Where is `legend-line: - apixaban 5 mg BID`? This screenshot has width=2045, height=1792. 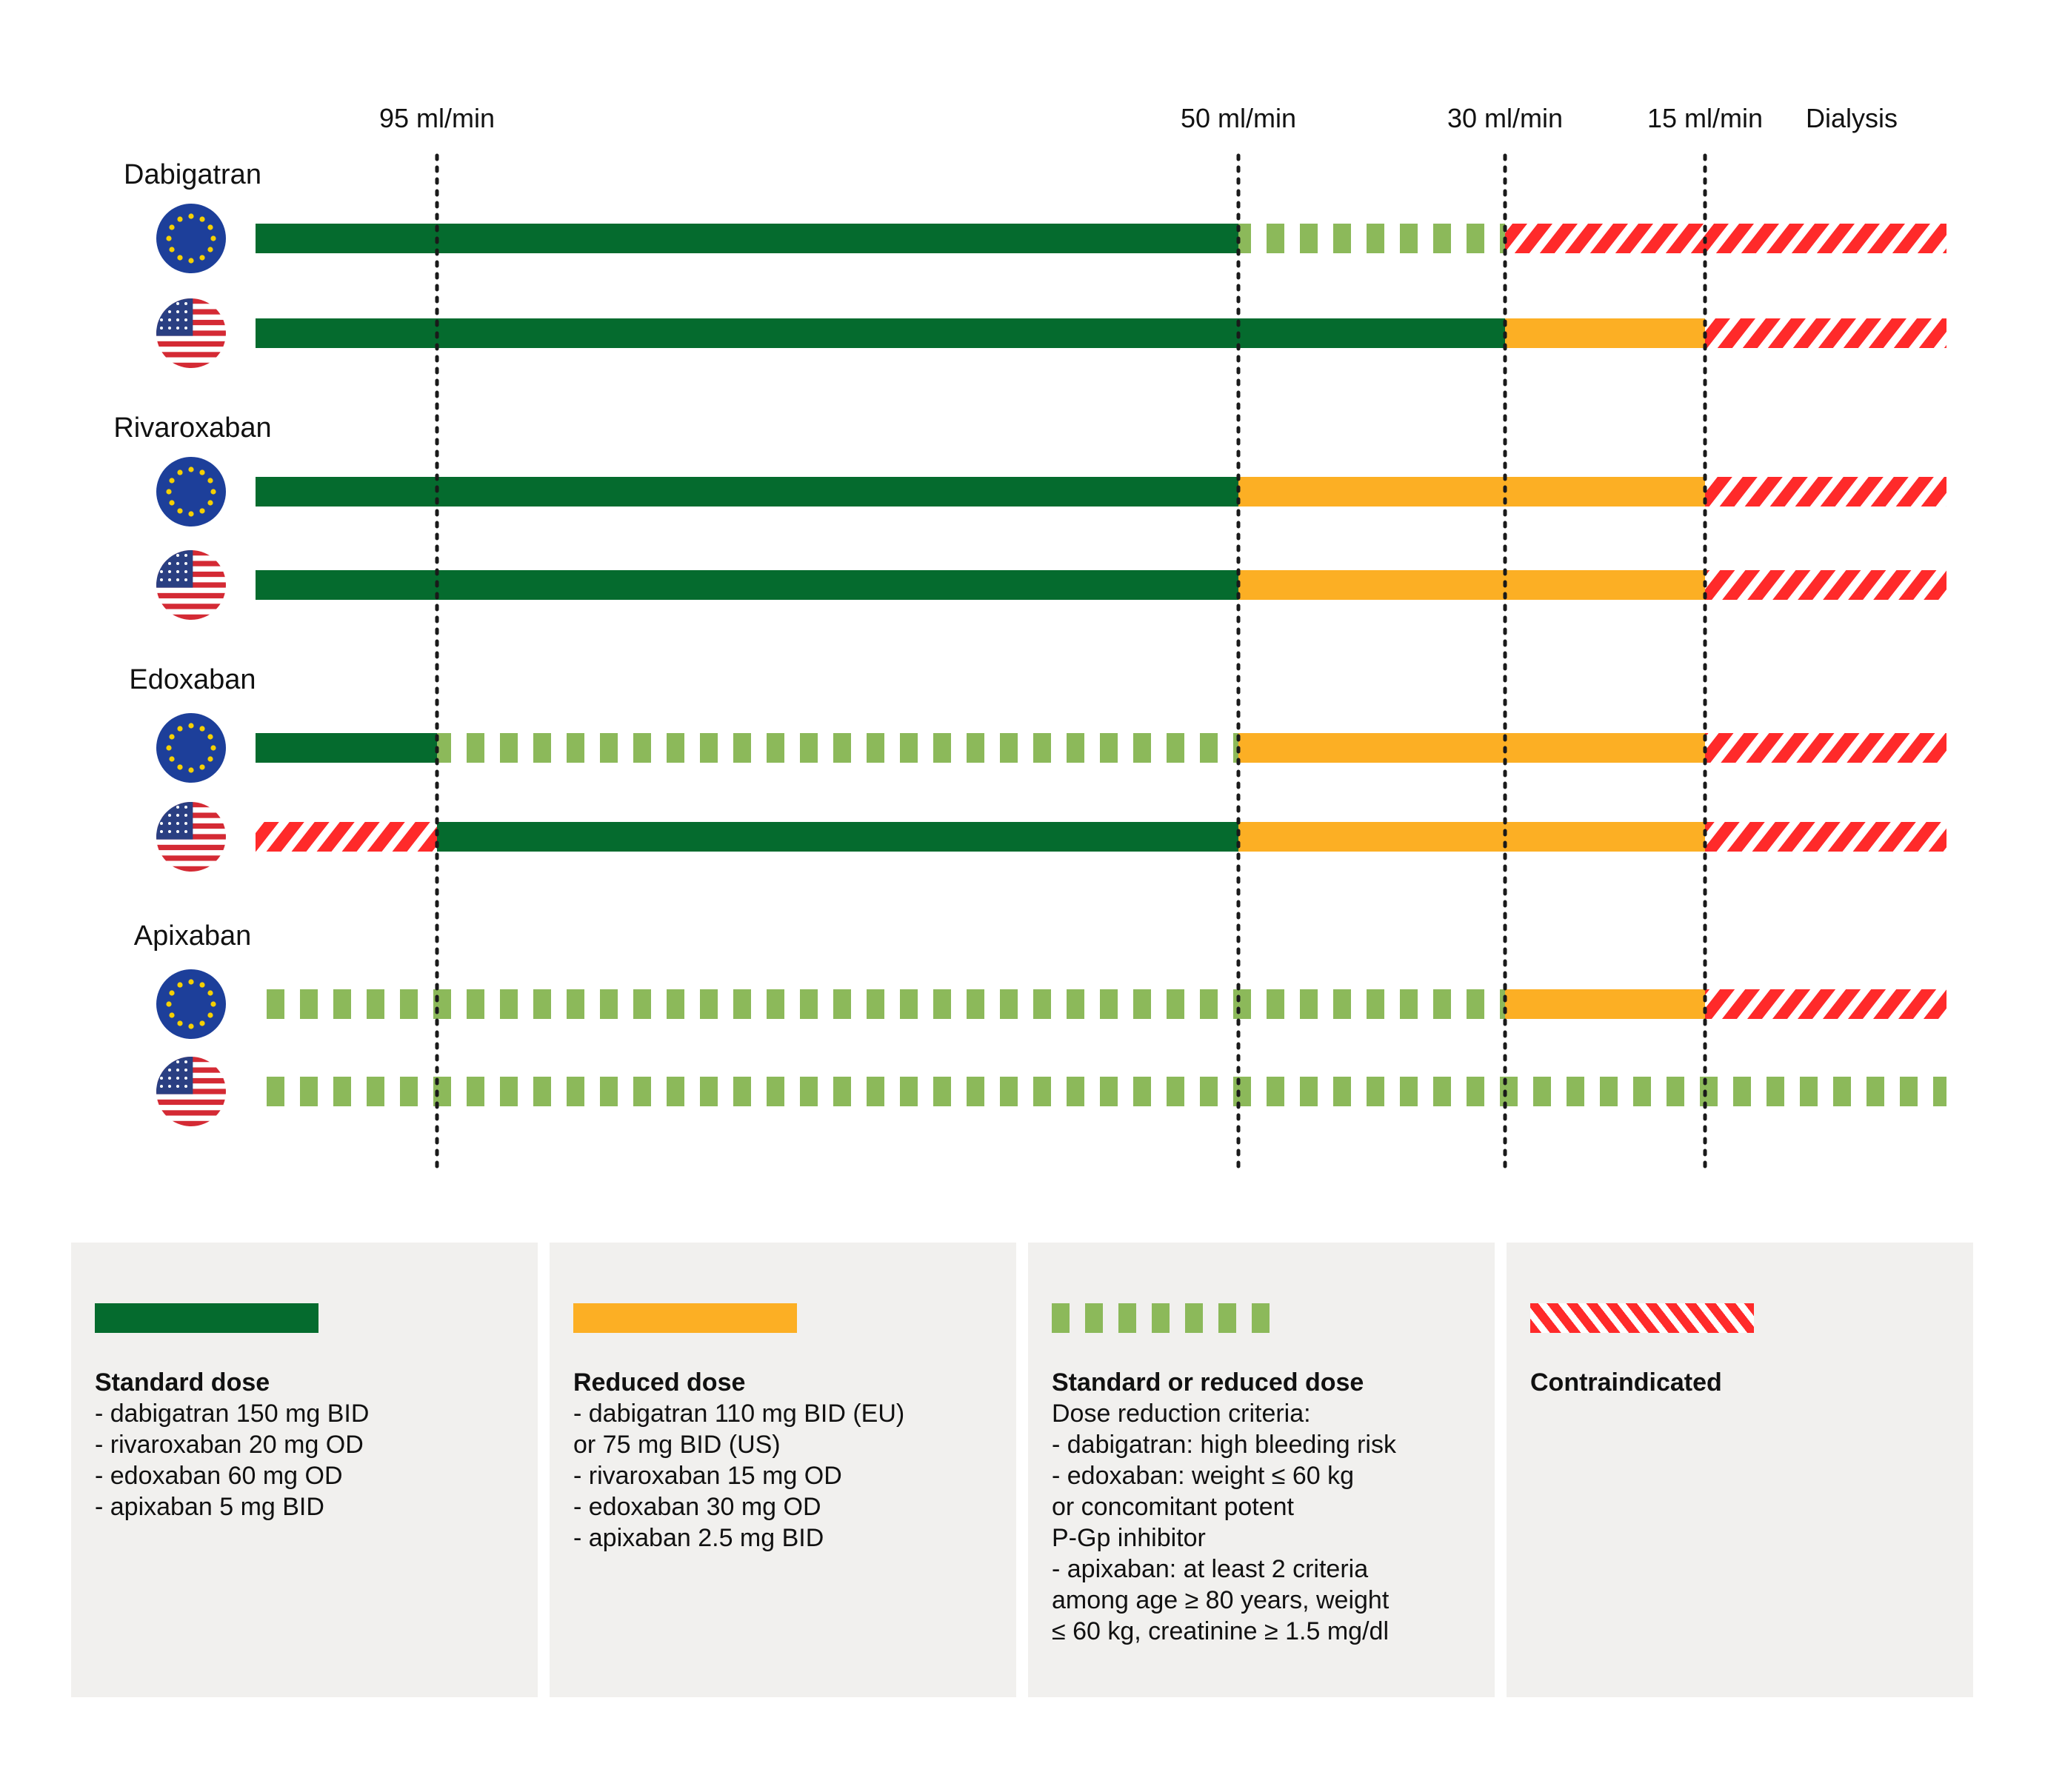
legend-line: - apixaban 5 mg BID is located at coordinates (209, 1507).